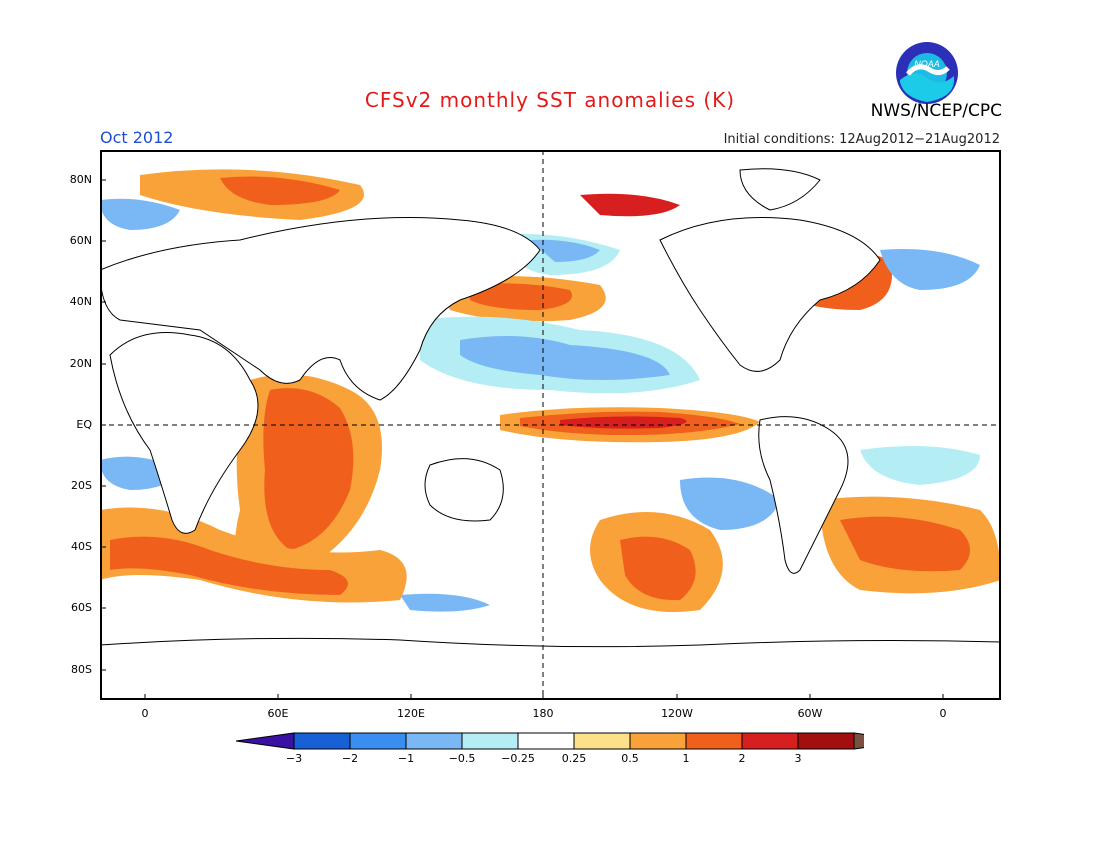 This screenshot has width=1100, height=850. Describe the element at coordinates (320, 309) in the screenshot. I see `landmass-europe-asia` at that location.